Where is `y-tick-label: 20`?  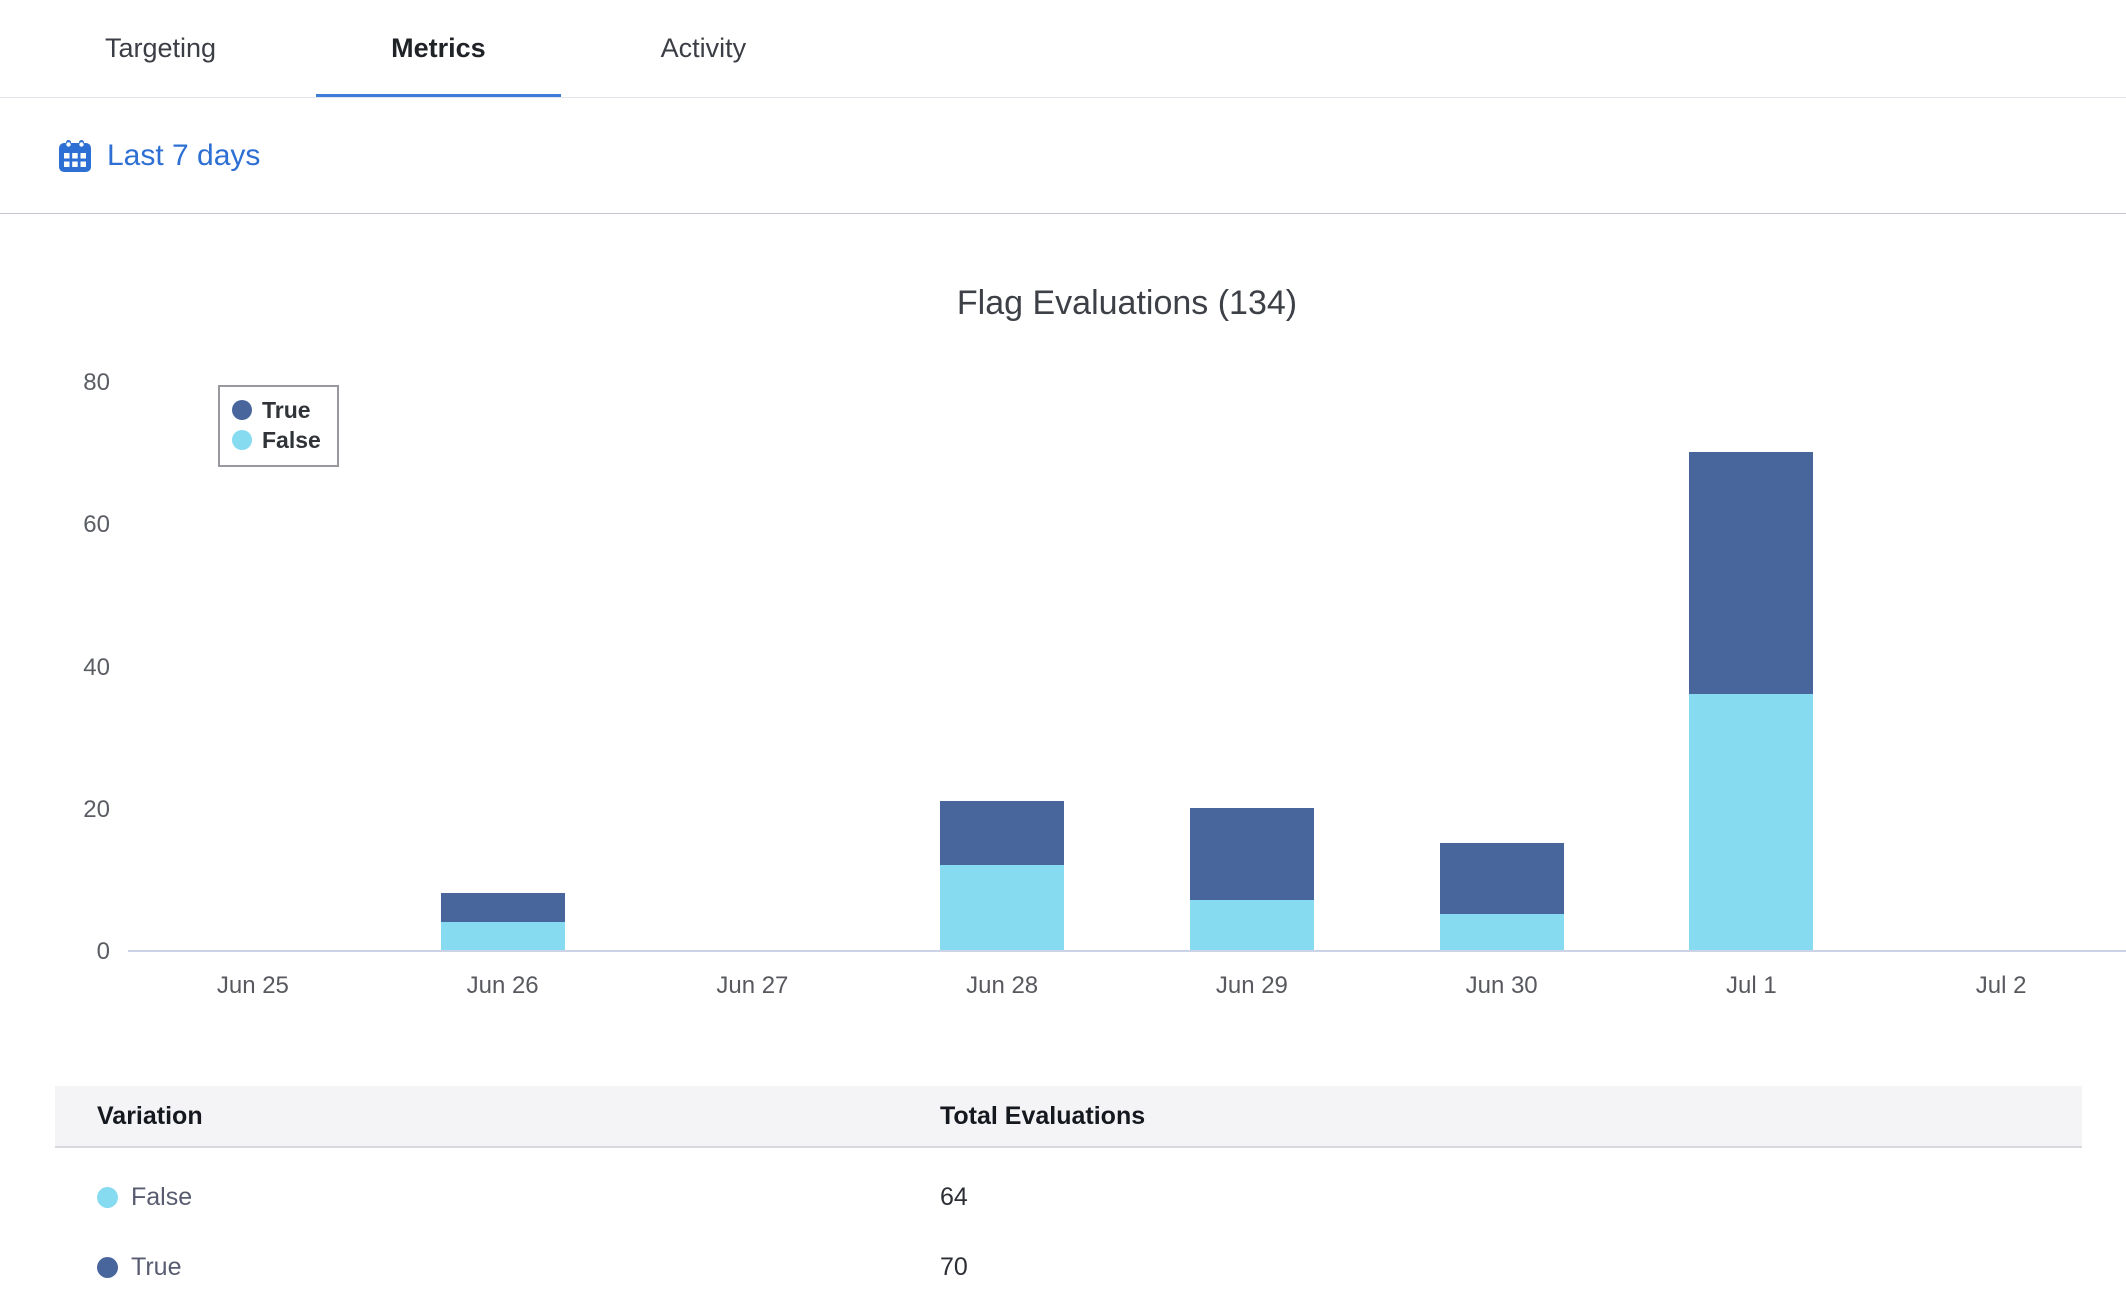 y-tick-label: 20 is located at coordinates (96, 809).